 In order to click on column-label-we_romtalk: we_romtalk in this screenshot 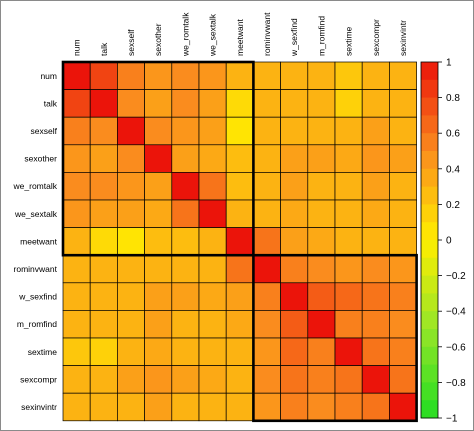, I will do `click(185, 34)`.